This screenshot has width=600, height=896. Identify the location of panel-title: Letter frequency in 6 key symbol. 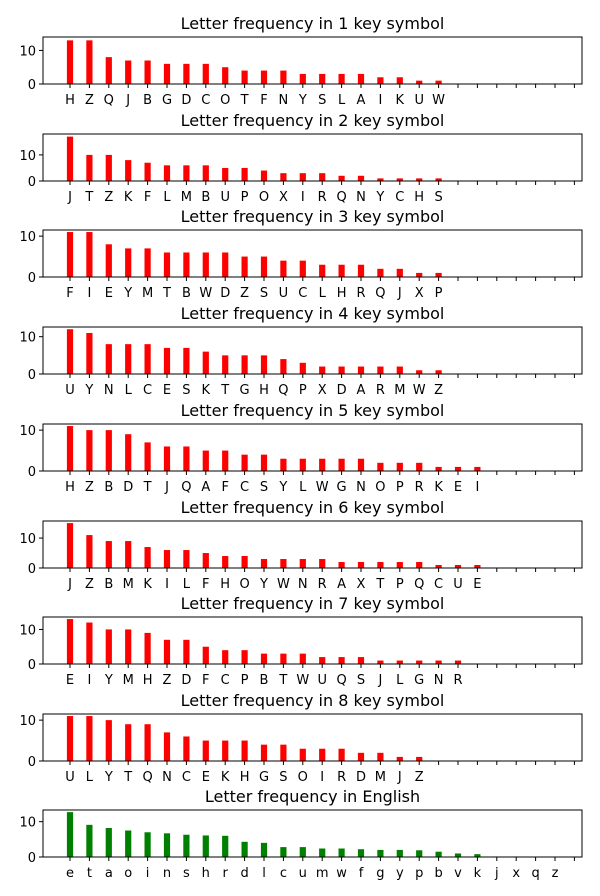
(313, 507).